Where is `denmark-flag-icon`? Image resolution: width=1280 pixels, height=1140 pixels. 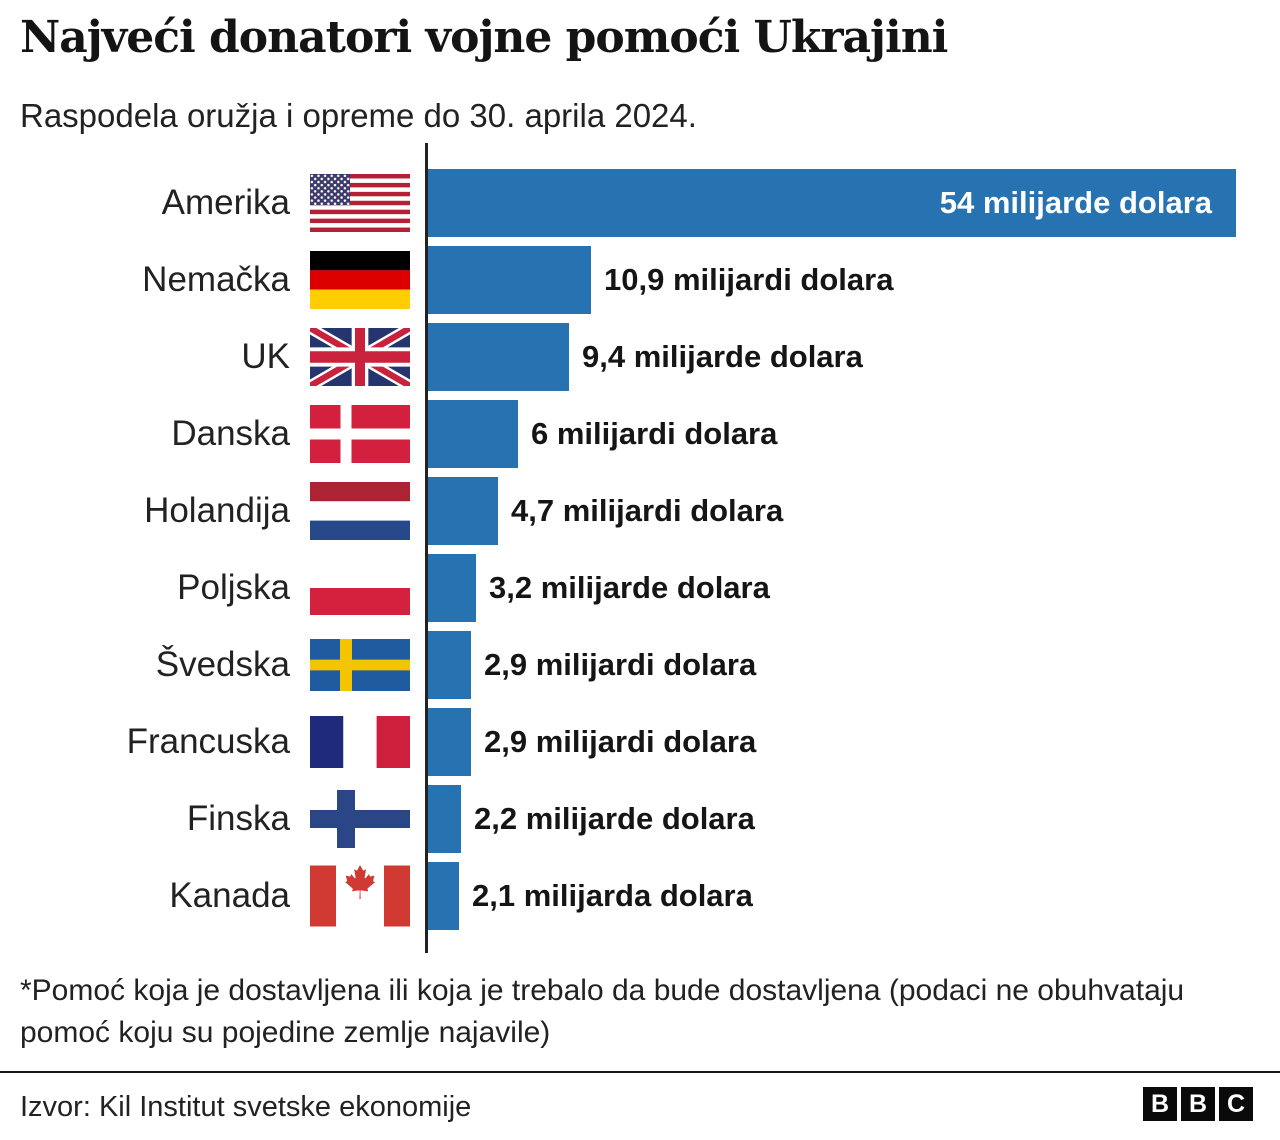
denmark-flag-icon is located at coordinates (360, 434).